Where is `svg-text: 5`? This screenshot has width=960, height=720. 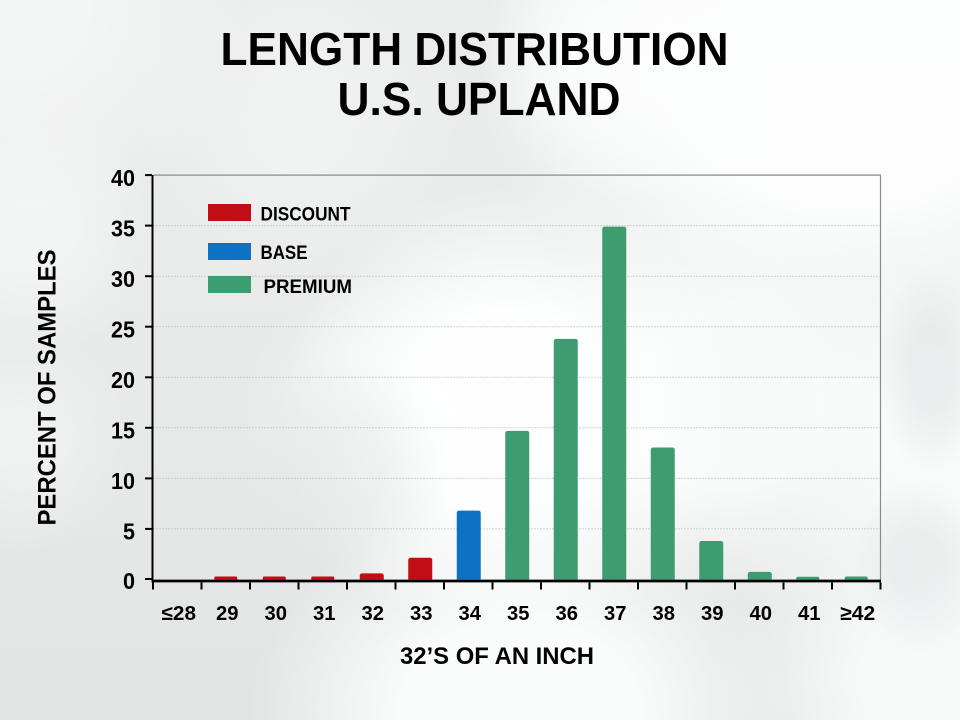 svg-text: 5 is located at coordinates (129, 532).